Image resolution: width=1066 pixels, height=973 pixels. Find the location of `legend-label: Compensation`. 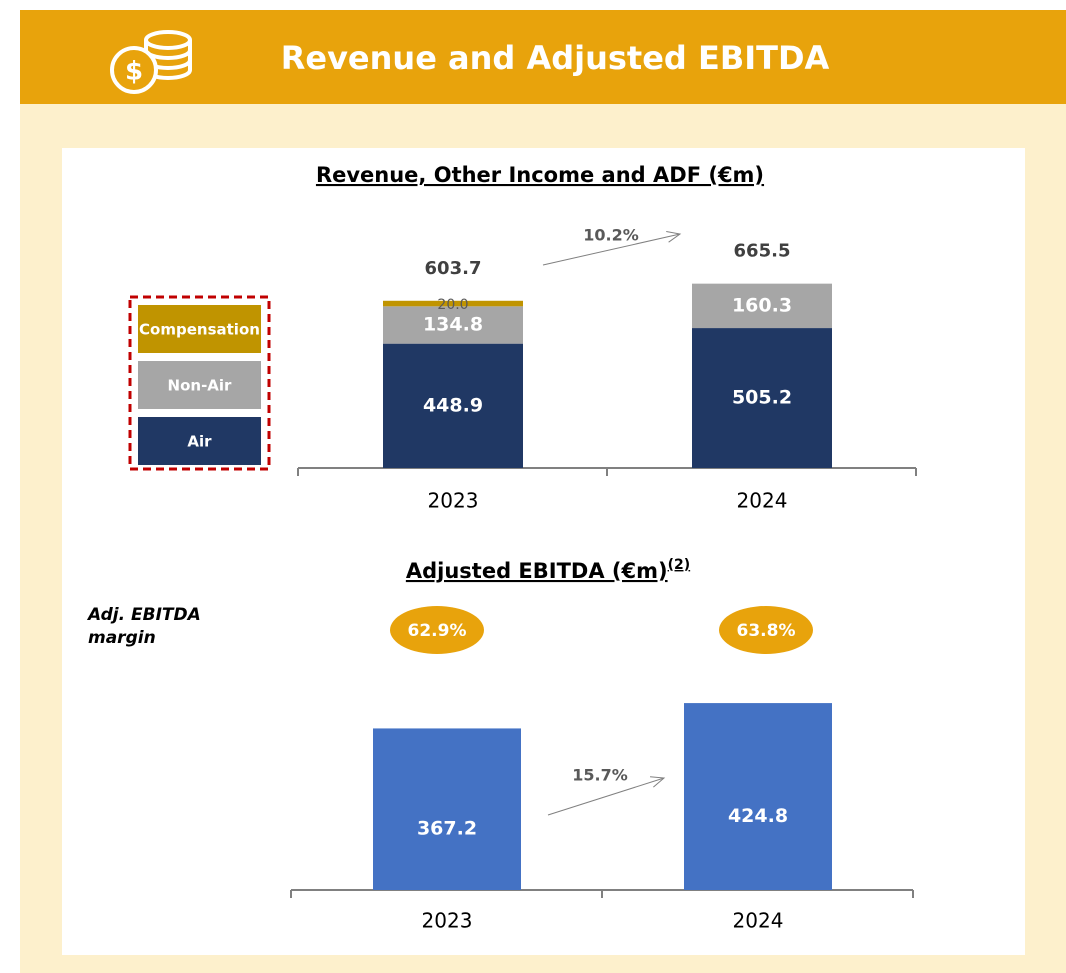

legend-label: Compensation is located at coordinates (199, 330).